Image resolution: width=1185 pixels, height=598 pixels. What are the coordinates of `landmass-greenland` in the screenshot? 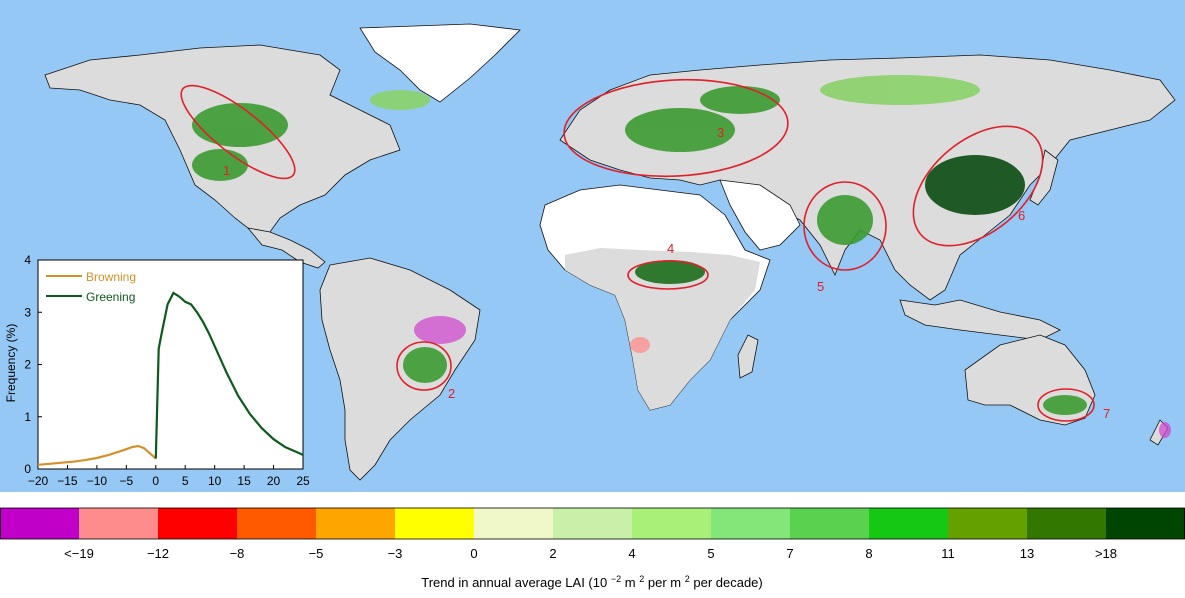 It's located at (440, 63).